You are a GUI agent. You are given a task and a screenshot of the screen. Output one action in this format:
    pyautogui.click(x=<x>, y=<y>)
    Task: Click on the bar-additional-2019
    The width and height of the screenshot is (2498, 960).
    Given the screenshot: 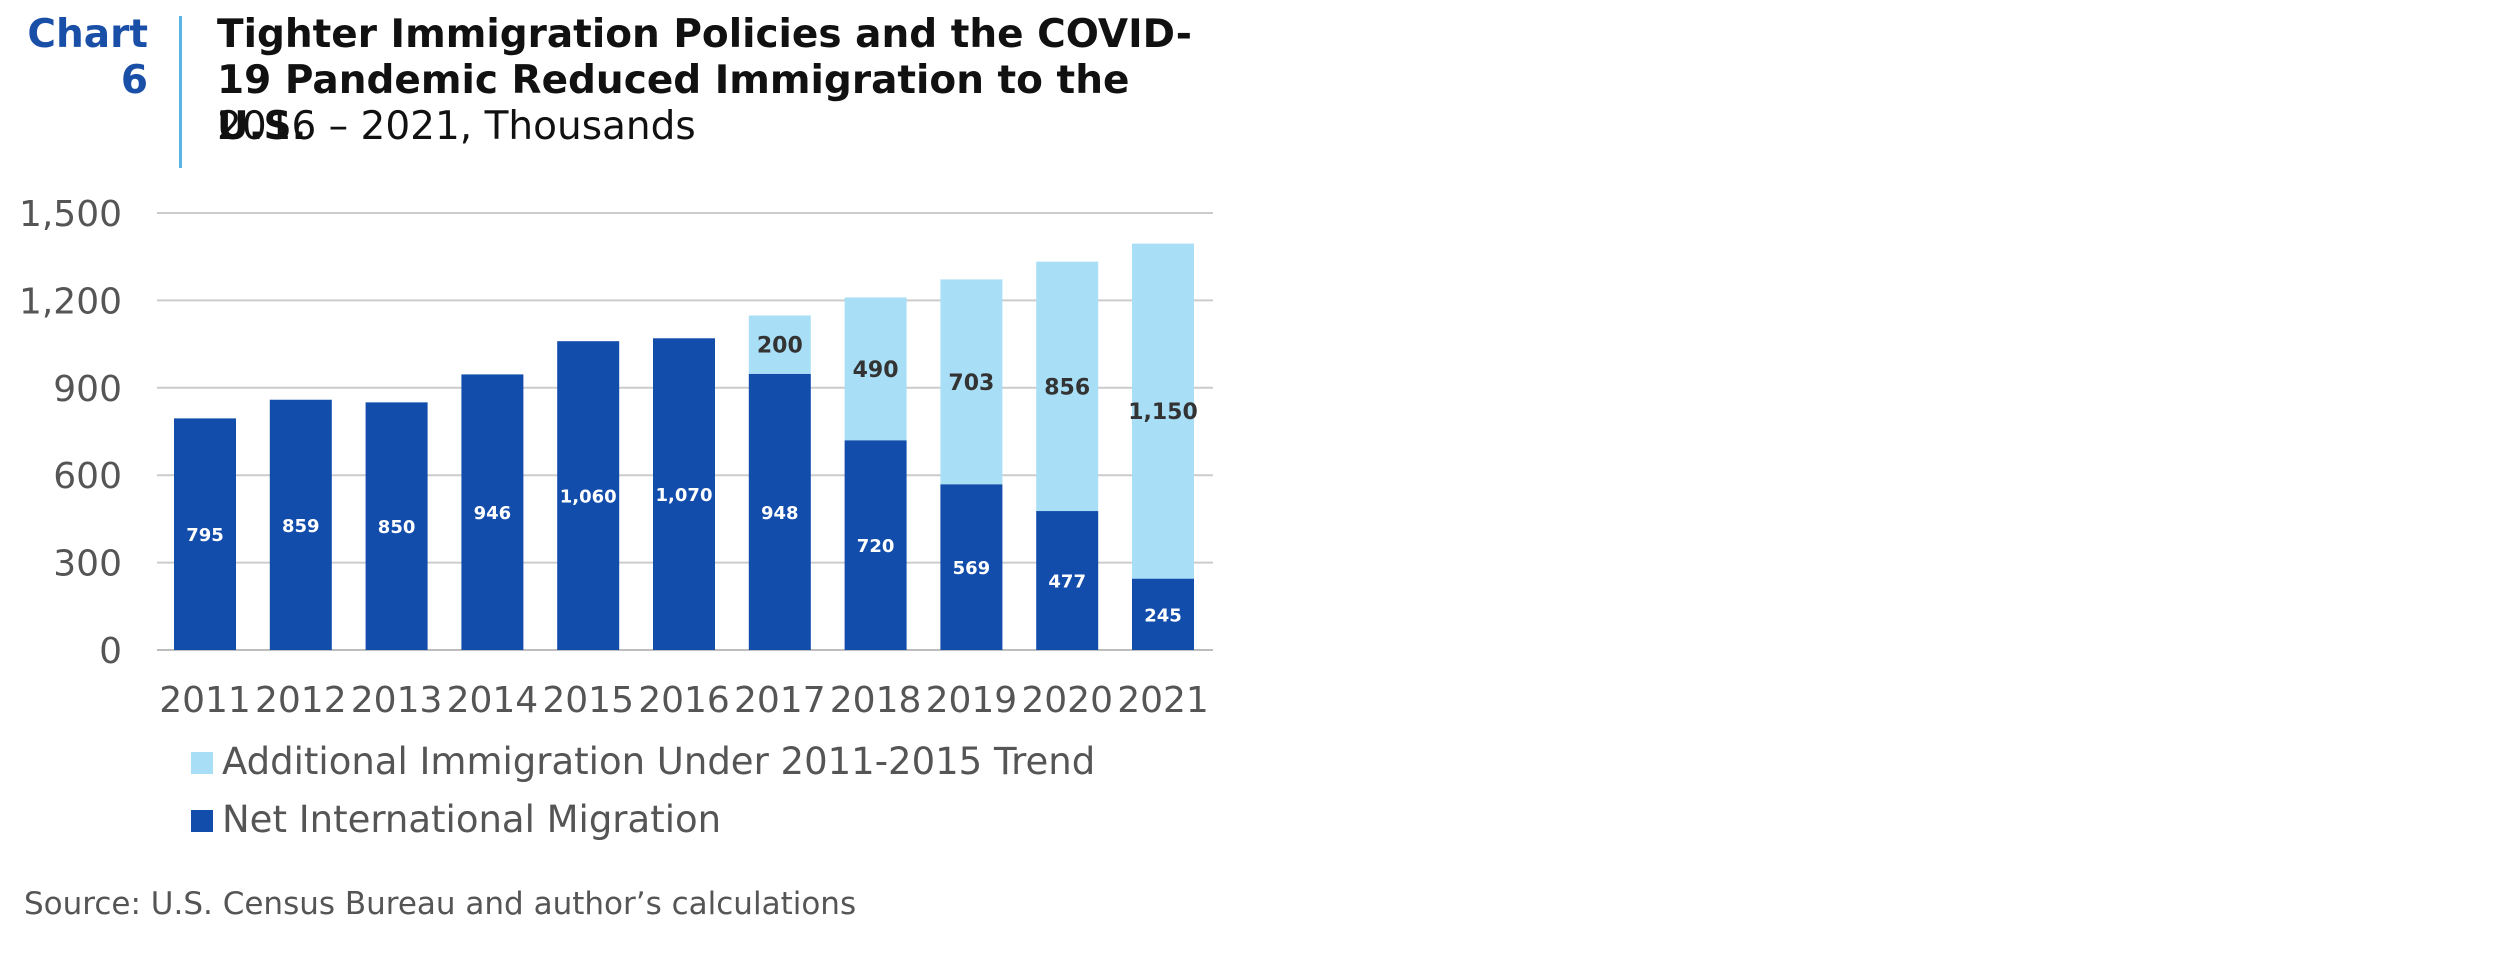 What is the action you would take?
    pyautogui.click(x=971, y=382)
    